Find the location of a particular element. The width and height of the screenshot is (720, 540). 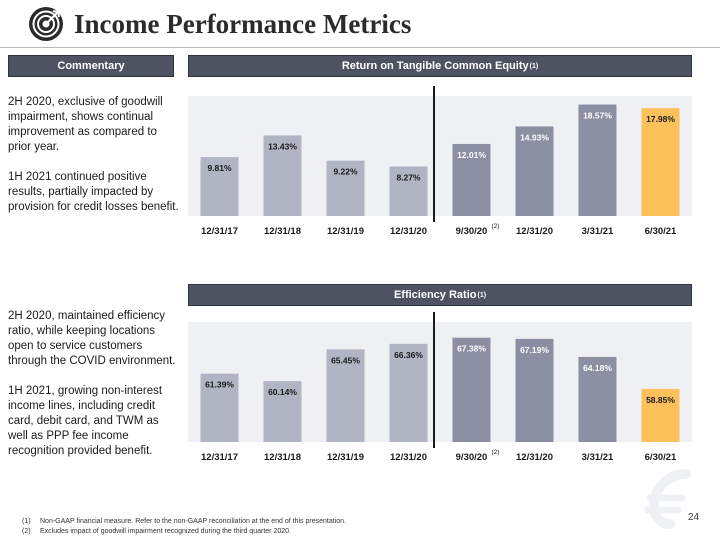

efficiency-chart-header: Efficiency Ratio (1) is located at coordinates (440, 295).